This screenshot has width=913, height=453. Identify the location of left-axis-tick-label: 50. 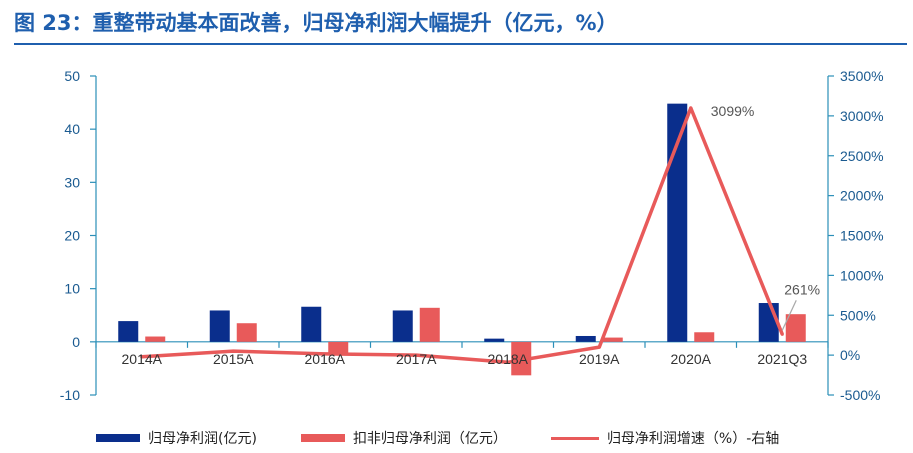
(72, 76).